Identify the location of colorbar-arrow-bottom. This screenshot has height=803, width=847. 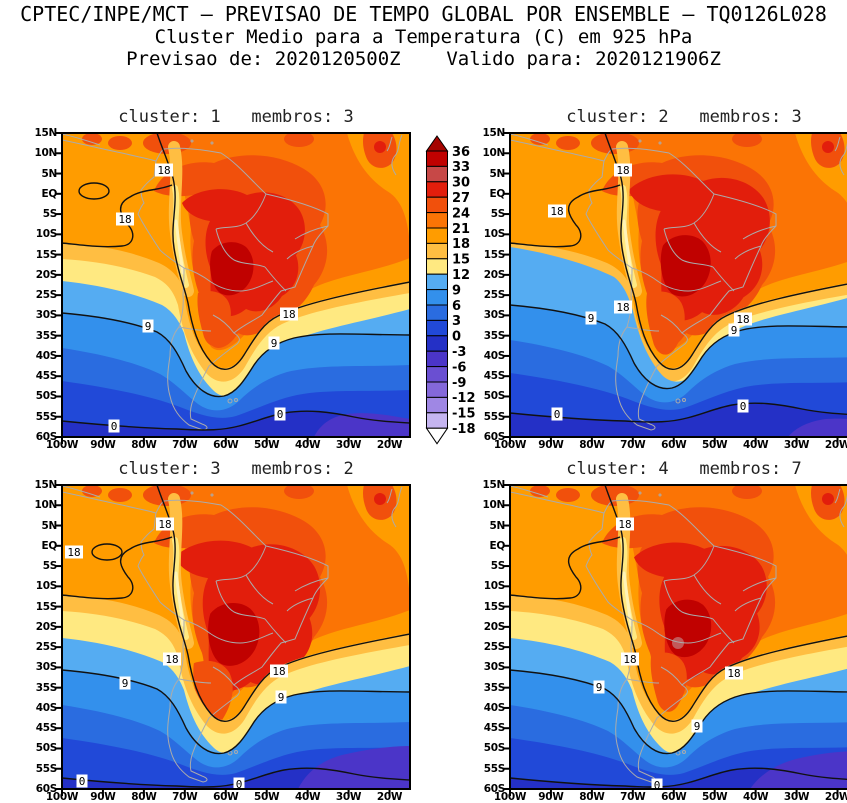
(437, 436).